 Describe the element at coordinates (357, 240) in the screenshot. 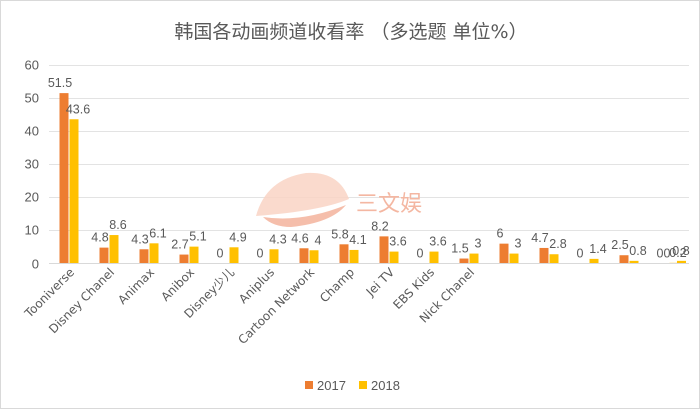

I see `data-label-2018: 4.1` at that location.